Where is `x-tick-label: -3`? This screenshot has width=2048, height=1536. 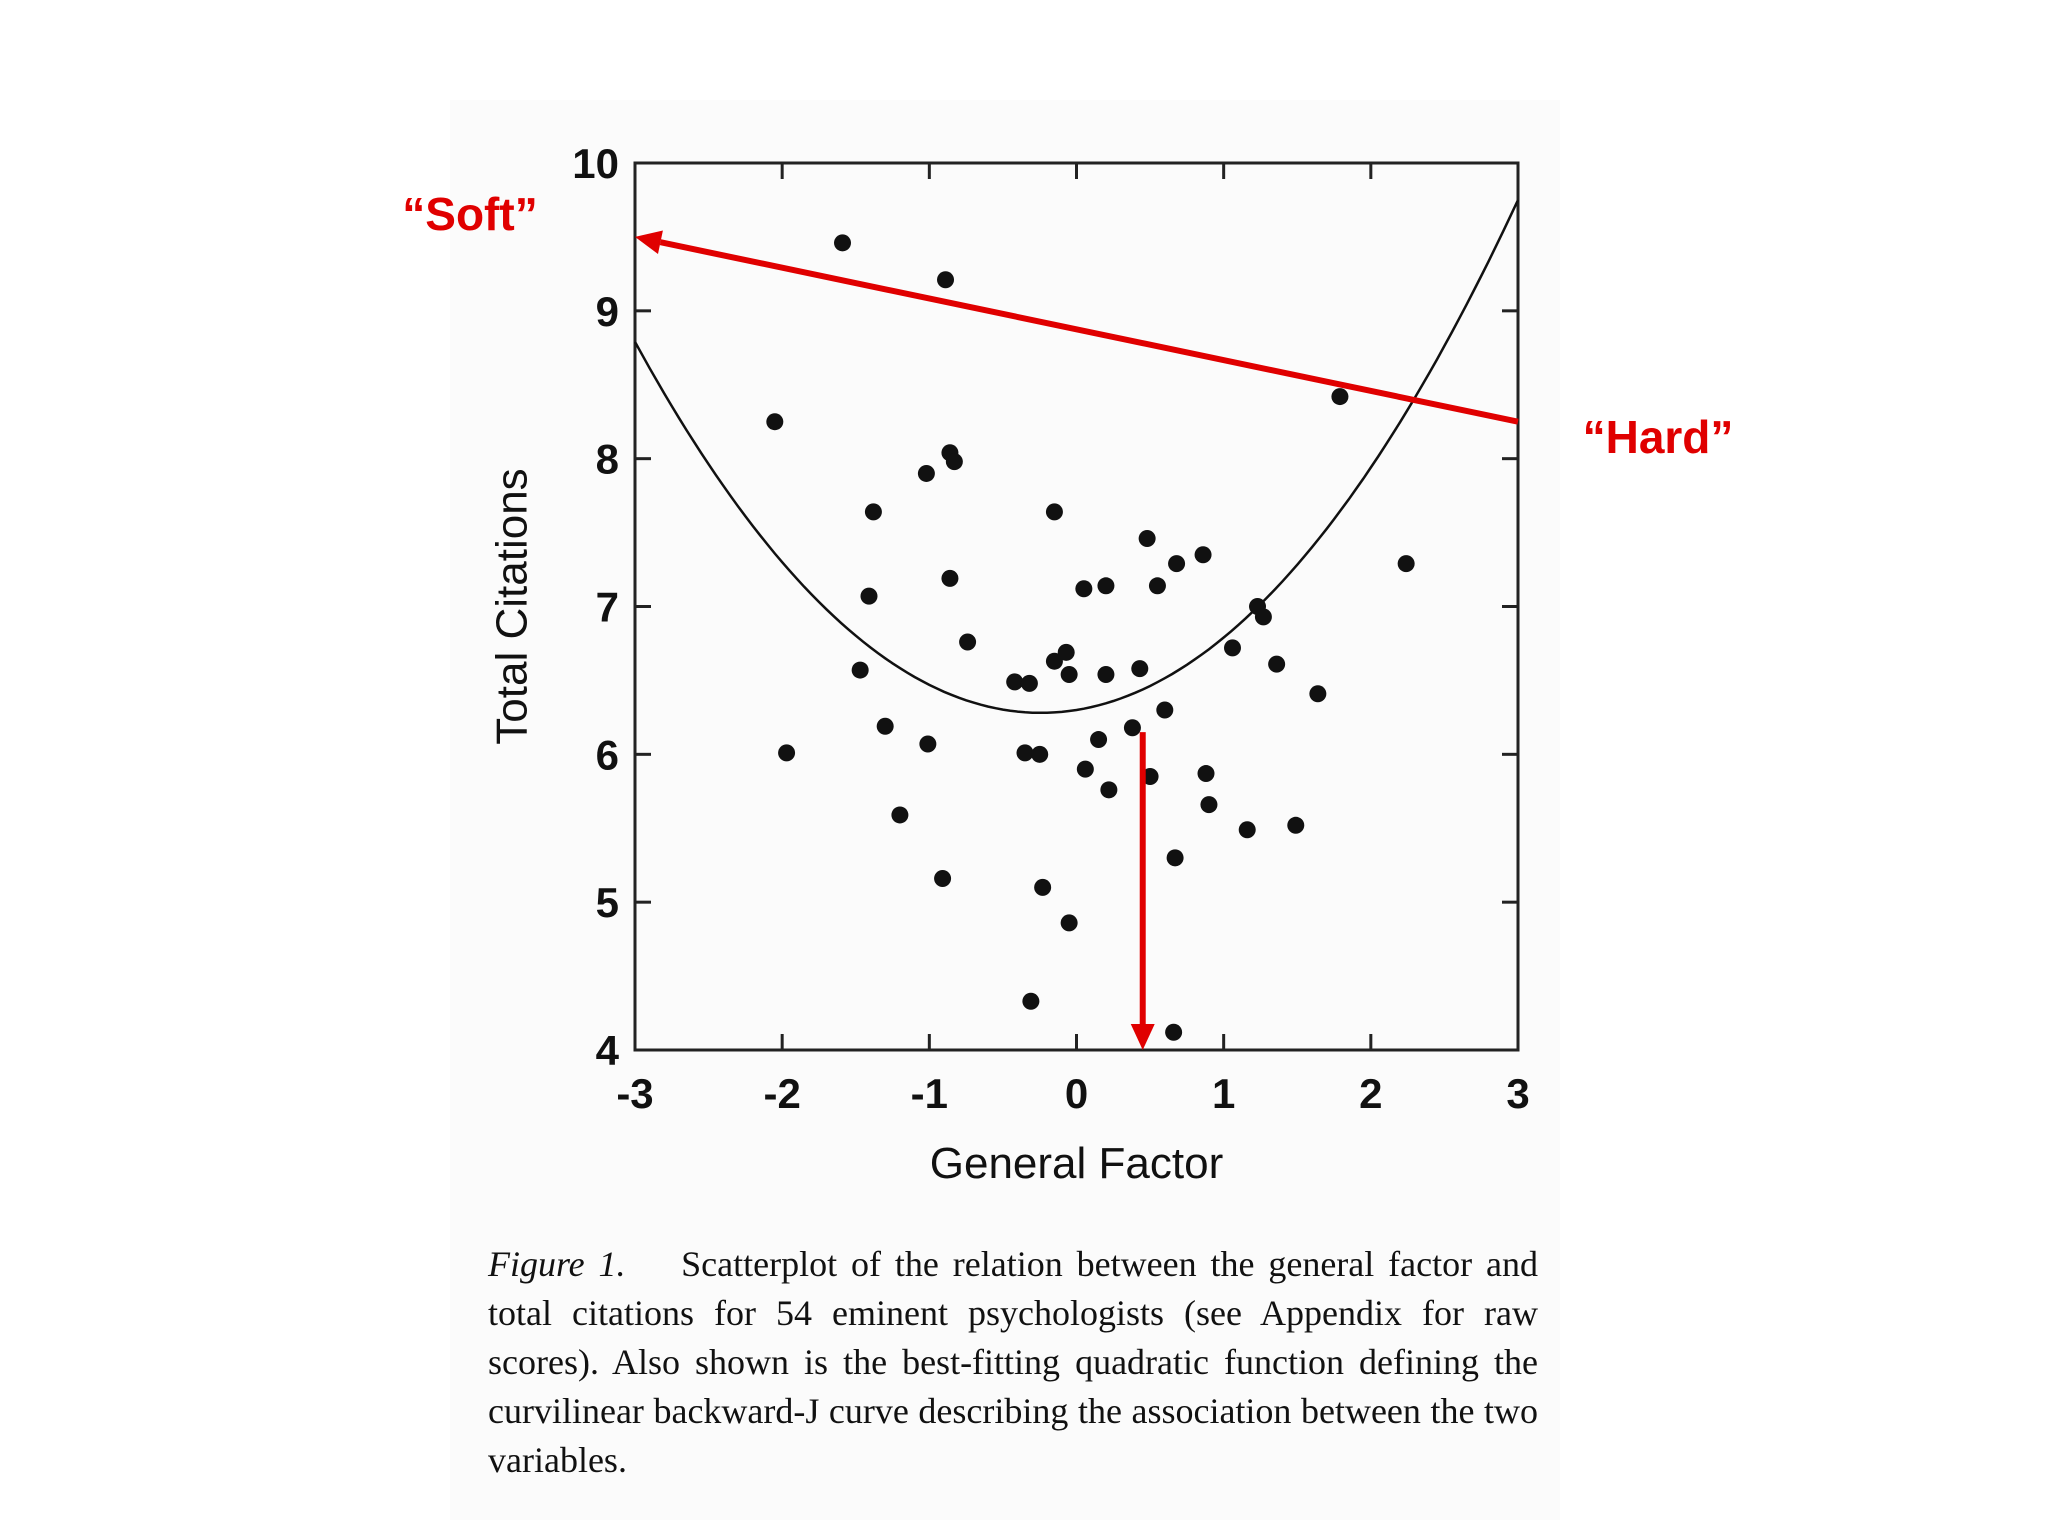 x-tick-label: -3 is located at coordinates (634, 1093).